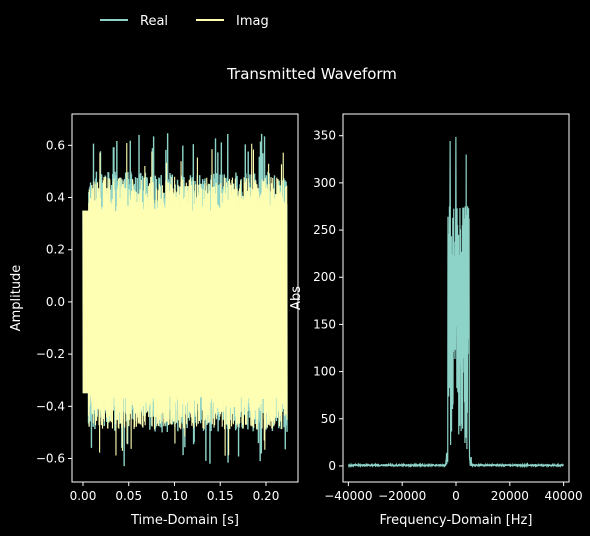  What do you see at coordinates (55, 302) in the screenshot?
I see `time-domain-ytick-label: 0.0` at bounding box center [55, 302].